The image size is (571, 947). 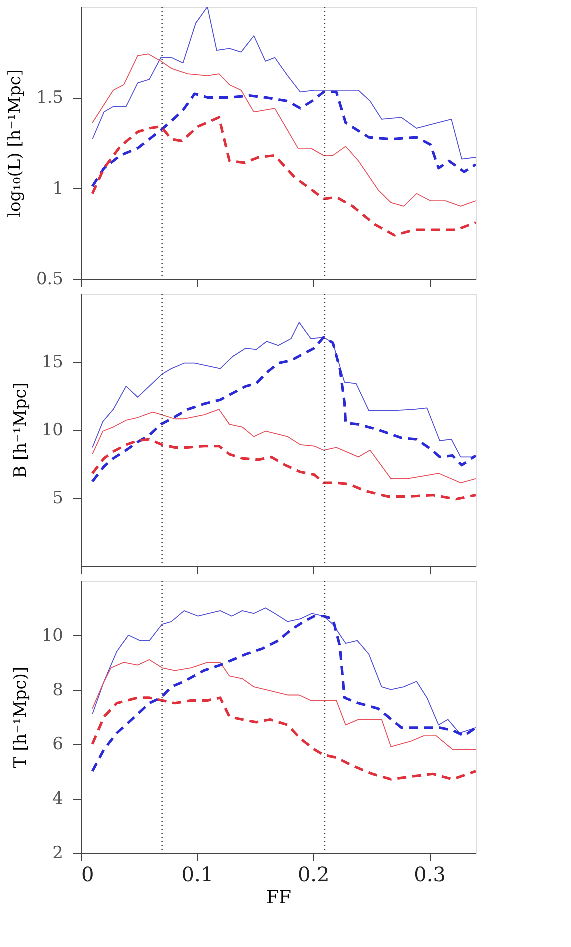 What do you see at coordinates (15, 144) in the screenshot?
I see `y-axis-title: log₁₀(L) [h⁻¹Mpc]` at bounding box center [15, 144].